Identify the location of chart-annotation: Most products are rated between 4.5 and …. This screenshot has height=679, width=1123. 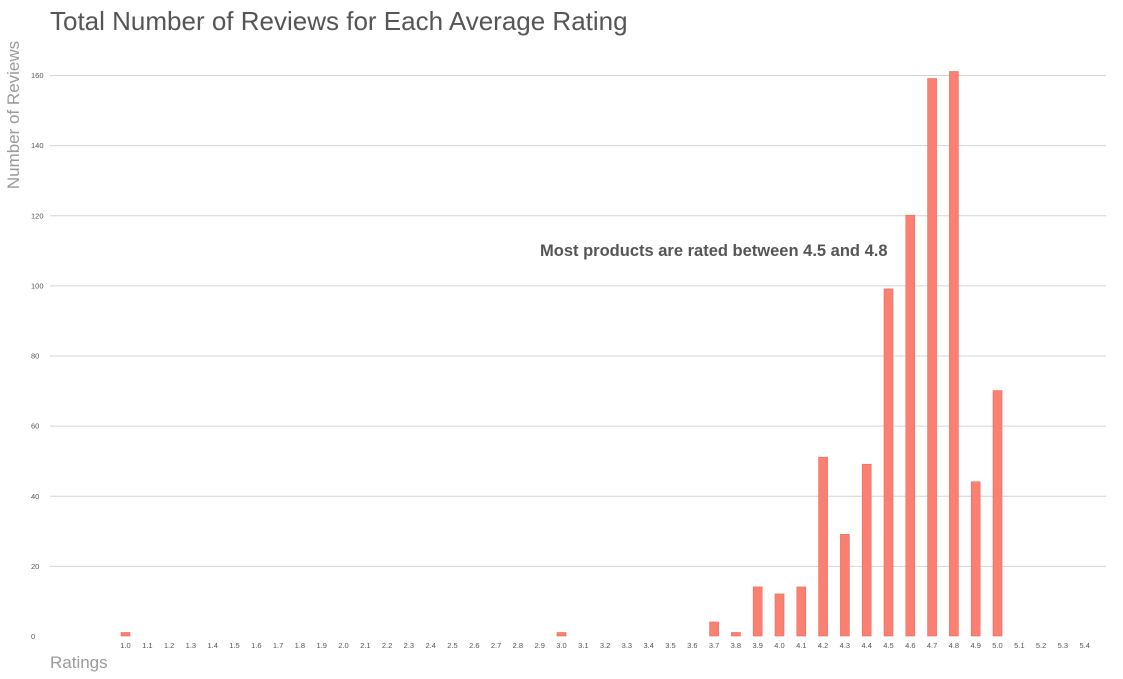
(714, 251).